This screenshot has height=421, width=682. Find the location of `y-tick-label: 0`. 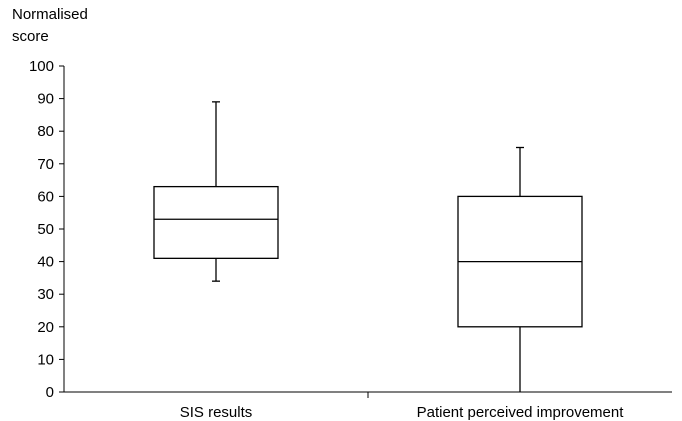

y-tick-label: 0 is located at coordinates (50, 392).